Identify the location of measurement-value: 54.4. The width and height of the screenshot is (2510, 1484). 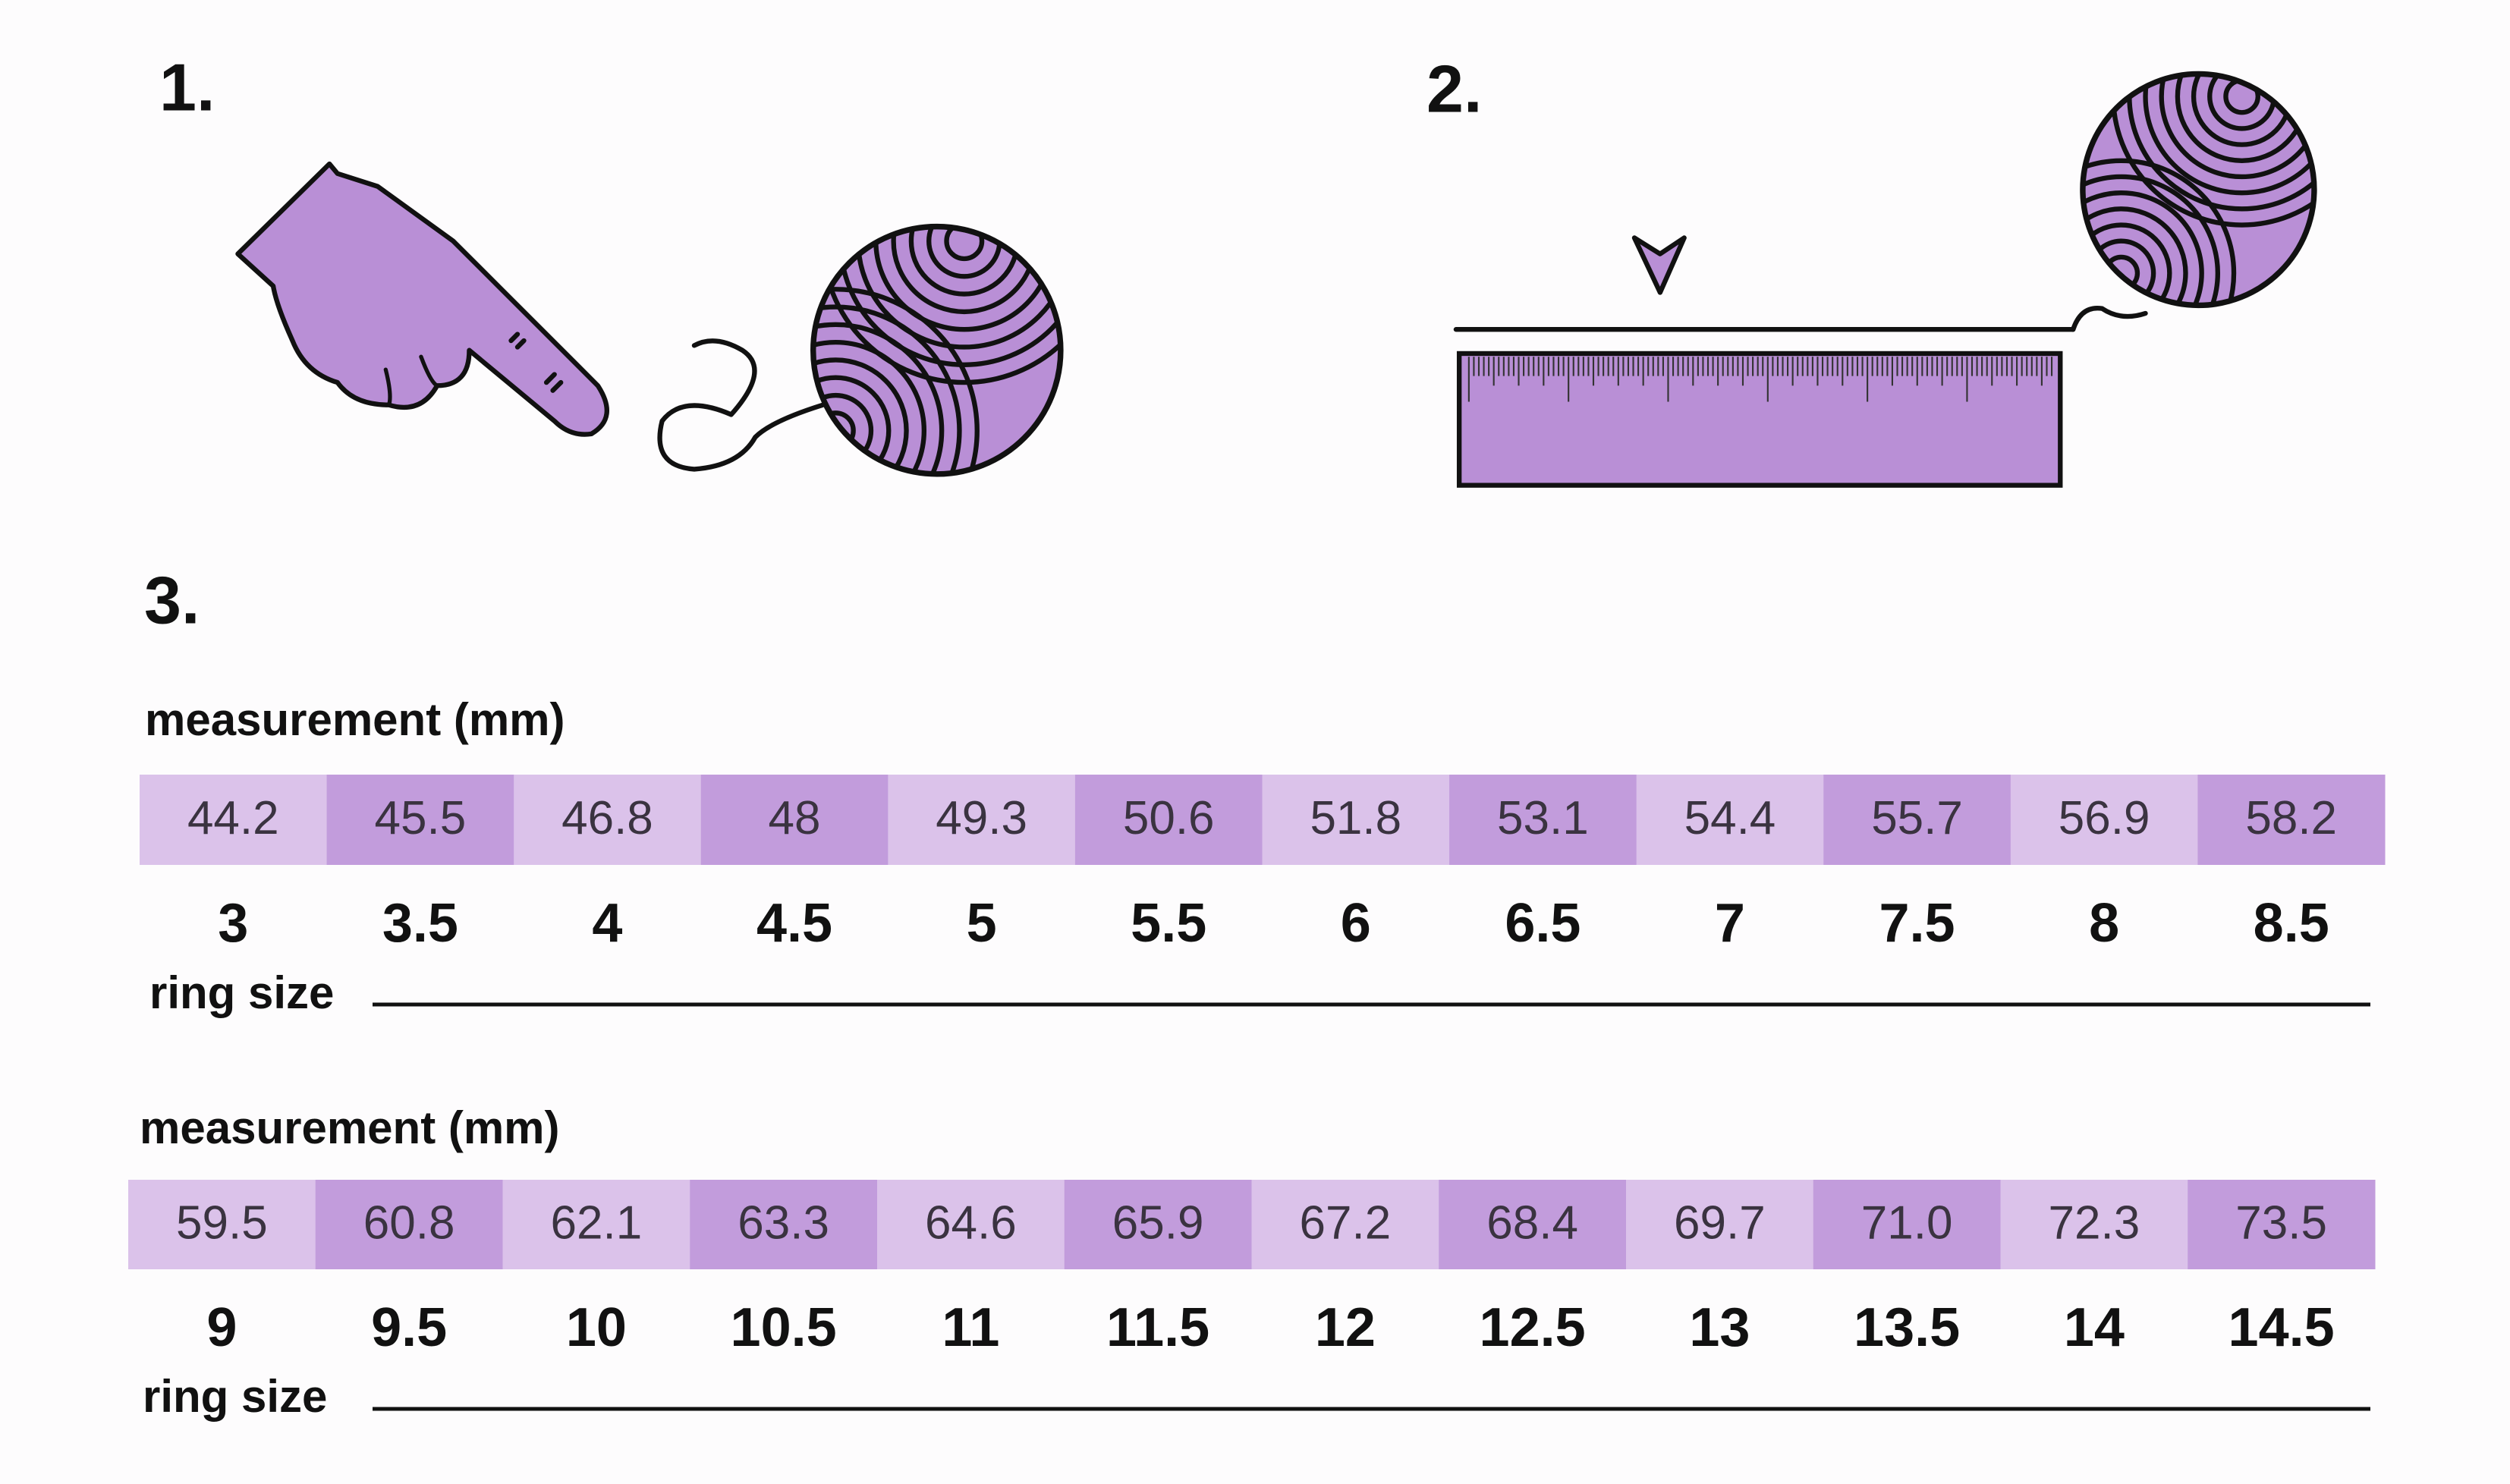
(1730, 818).